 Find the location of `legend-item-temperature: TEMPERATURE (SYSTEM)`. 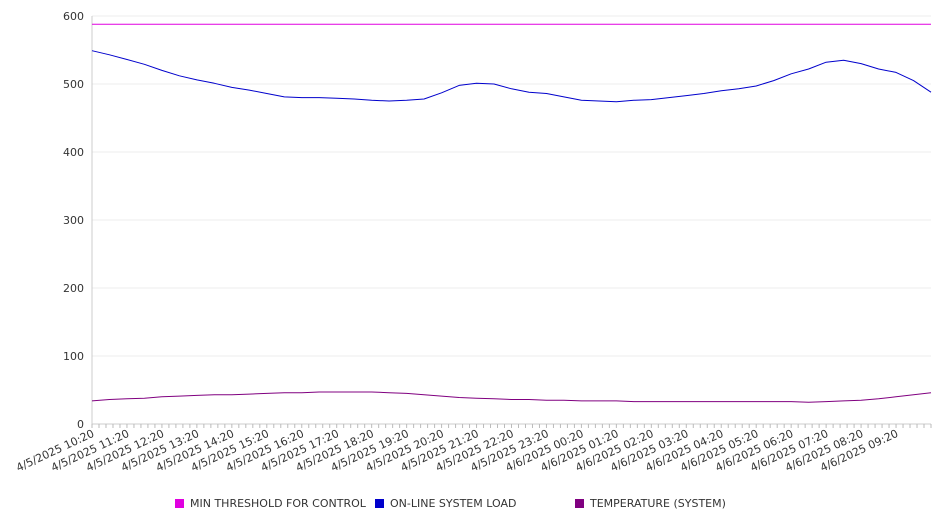

legend-item-temperature: TEMPERATURE (SYSTEM) is located at coordinates (650, 503).